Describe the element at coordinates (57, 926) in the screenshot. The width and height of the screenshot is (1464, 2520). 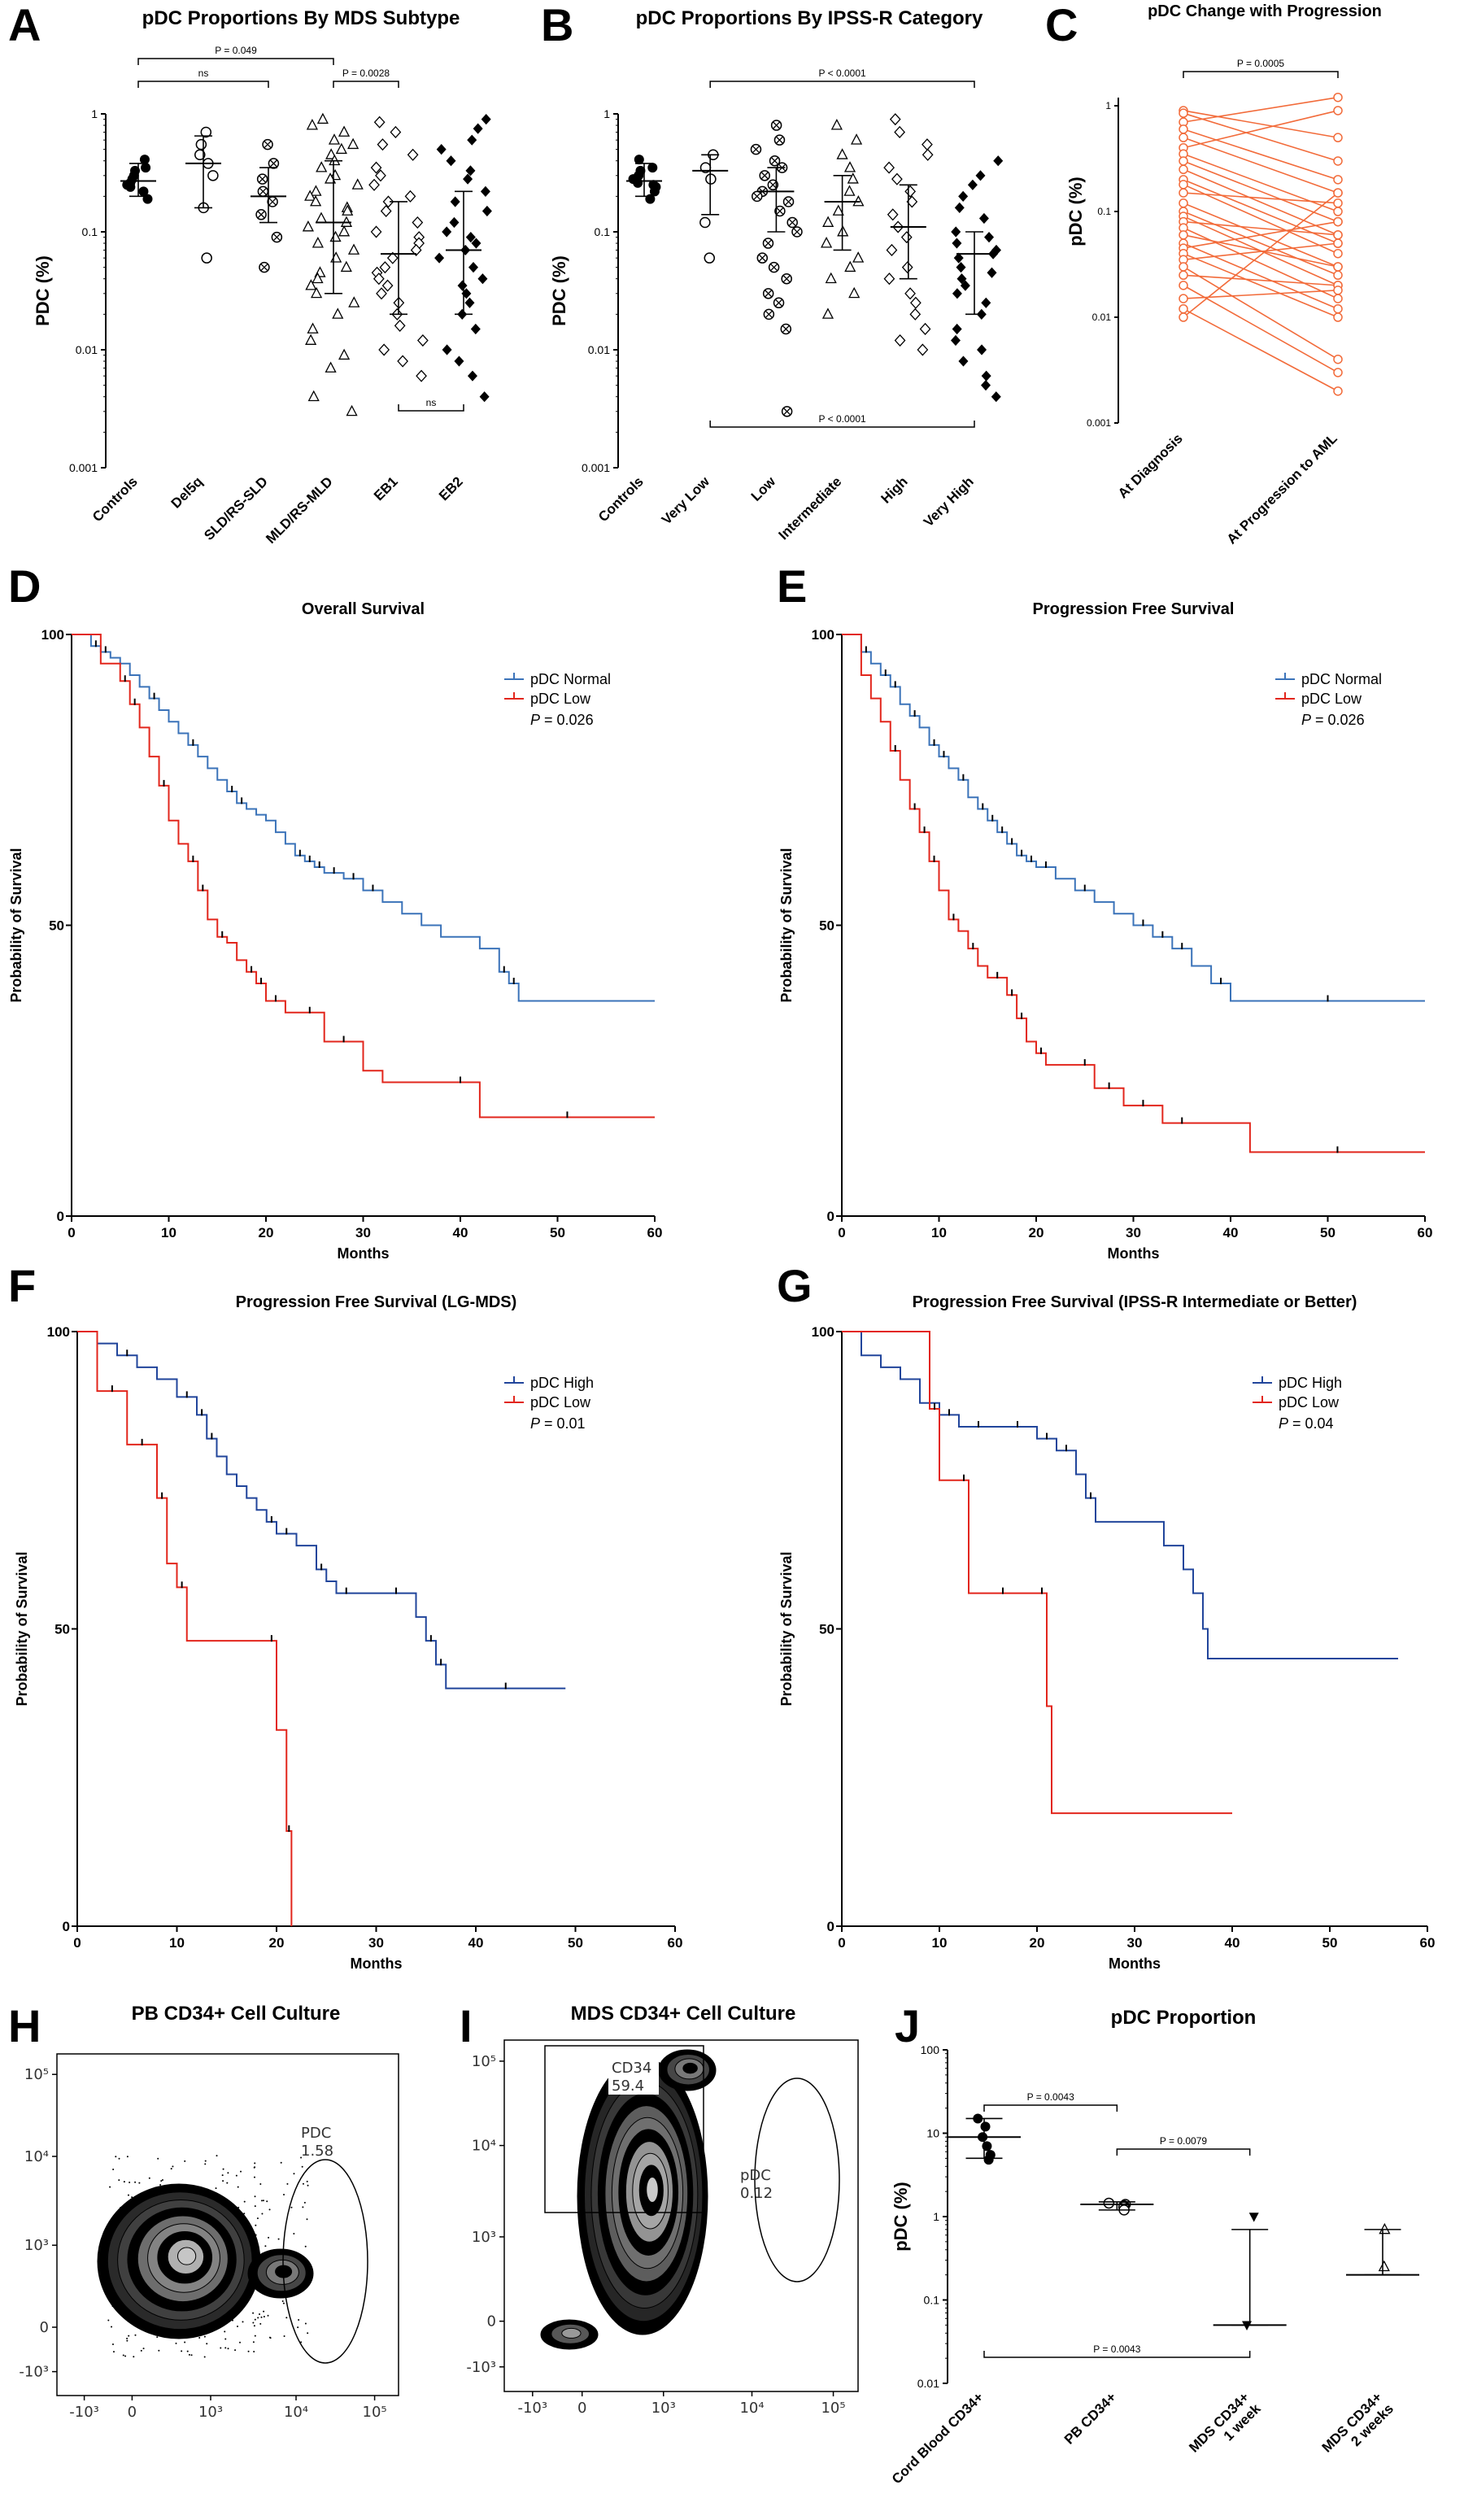
I see `y-tick-label: 50` at that location.